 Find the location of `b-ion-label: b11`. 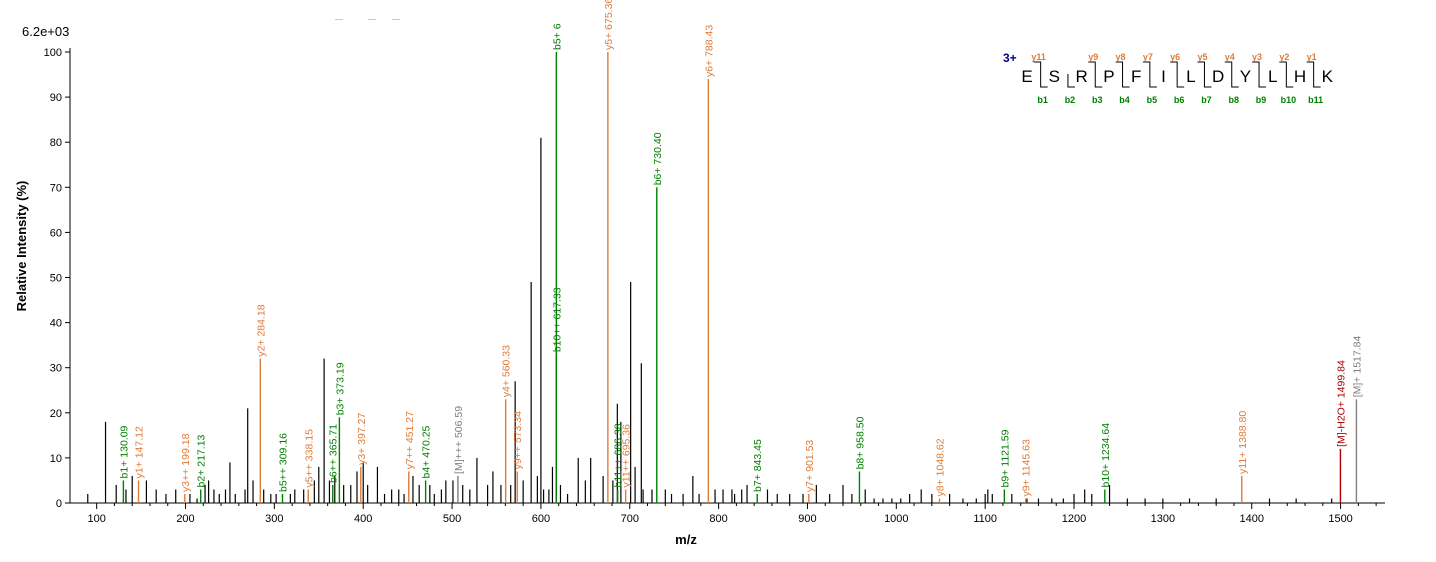

b-ion-label: b11 is located at coordinates (1315, 100).